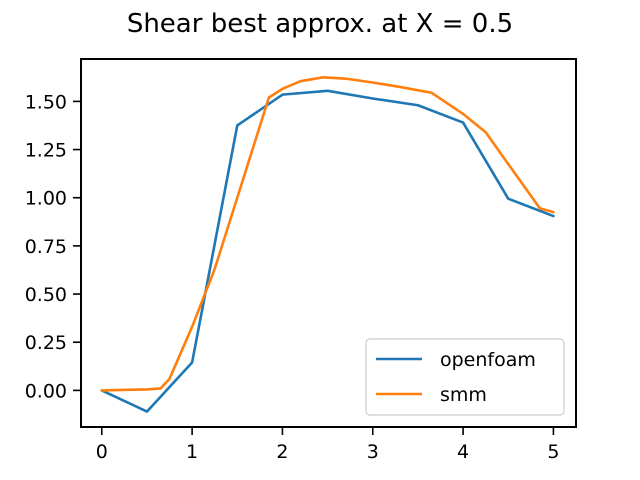 The width and height of the screenshot is (640, 480). I want to click on x-tick-label: 0, so click(102, 452).